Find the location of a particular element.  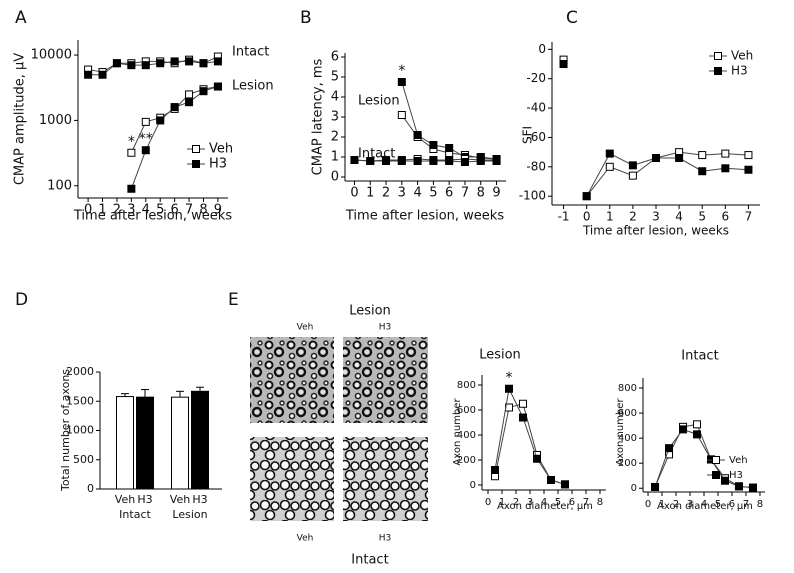

significance-label: * is located at coordinates (131, 142).